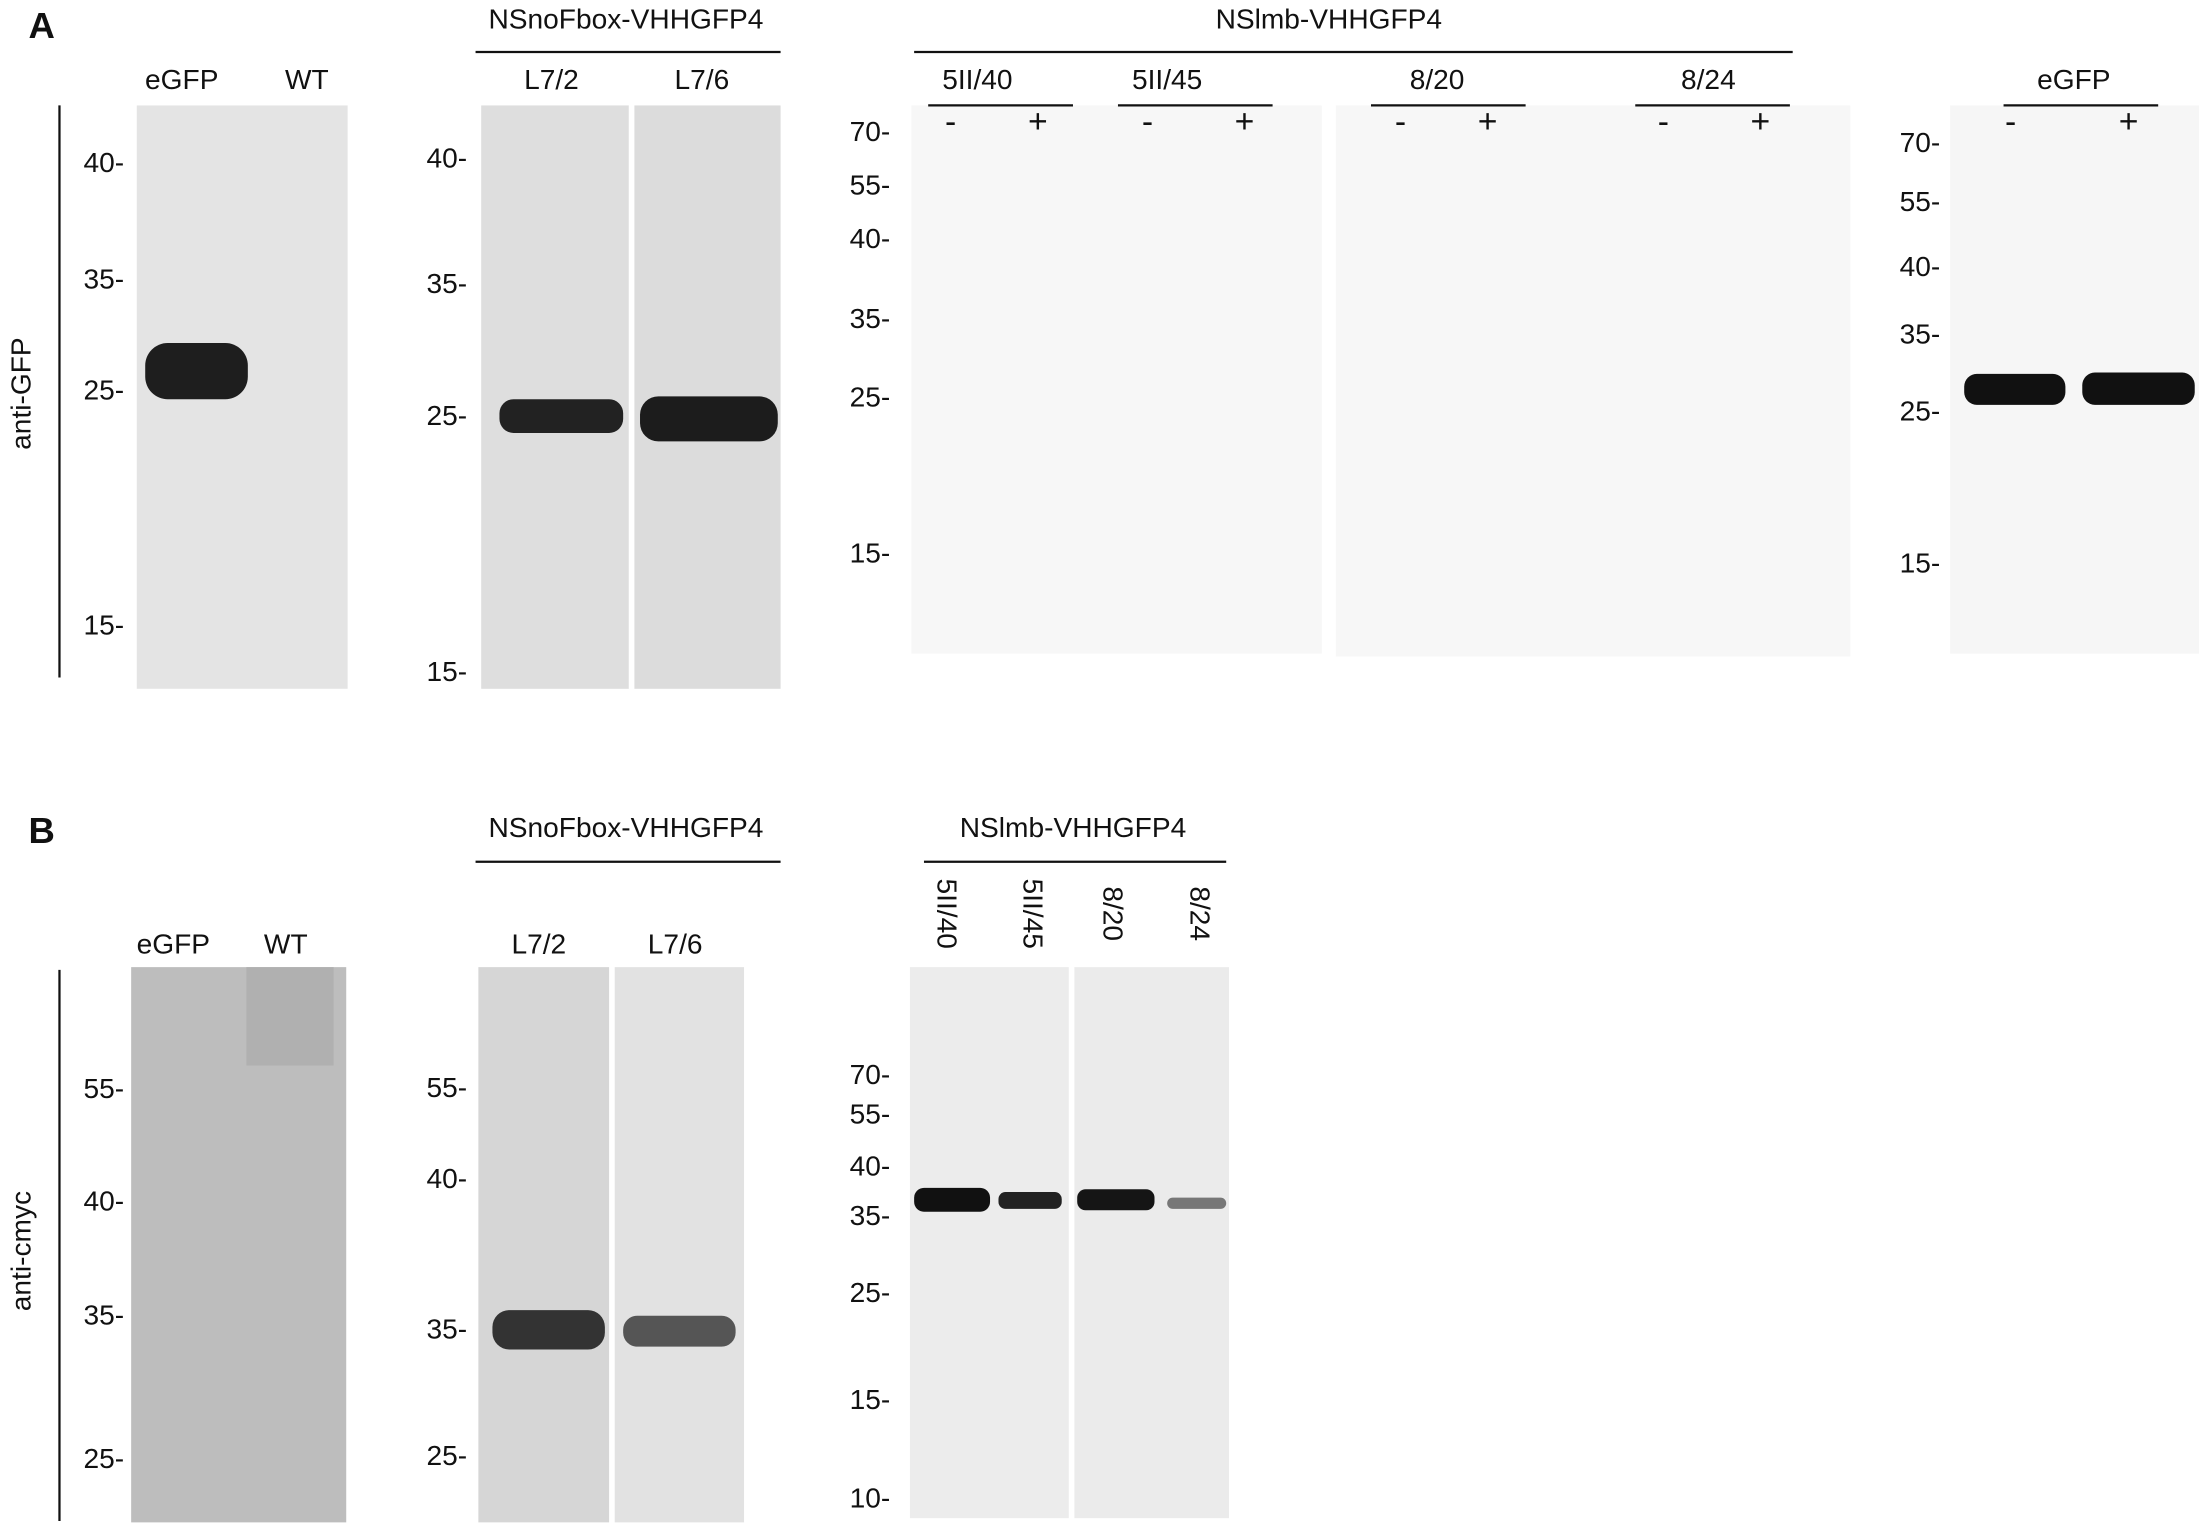 The height and width of the screenshot is (1528, 2205). I want to click on blot-title: eGFP, so click(2073, 79).